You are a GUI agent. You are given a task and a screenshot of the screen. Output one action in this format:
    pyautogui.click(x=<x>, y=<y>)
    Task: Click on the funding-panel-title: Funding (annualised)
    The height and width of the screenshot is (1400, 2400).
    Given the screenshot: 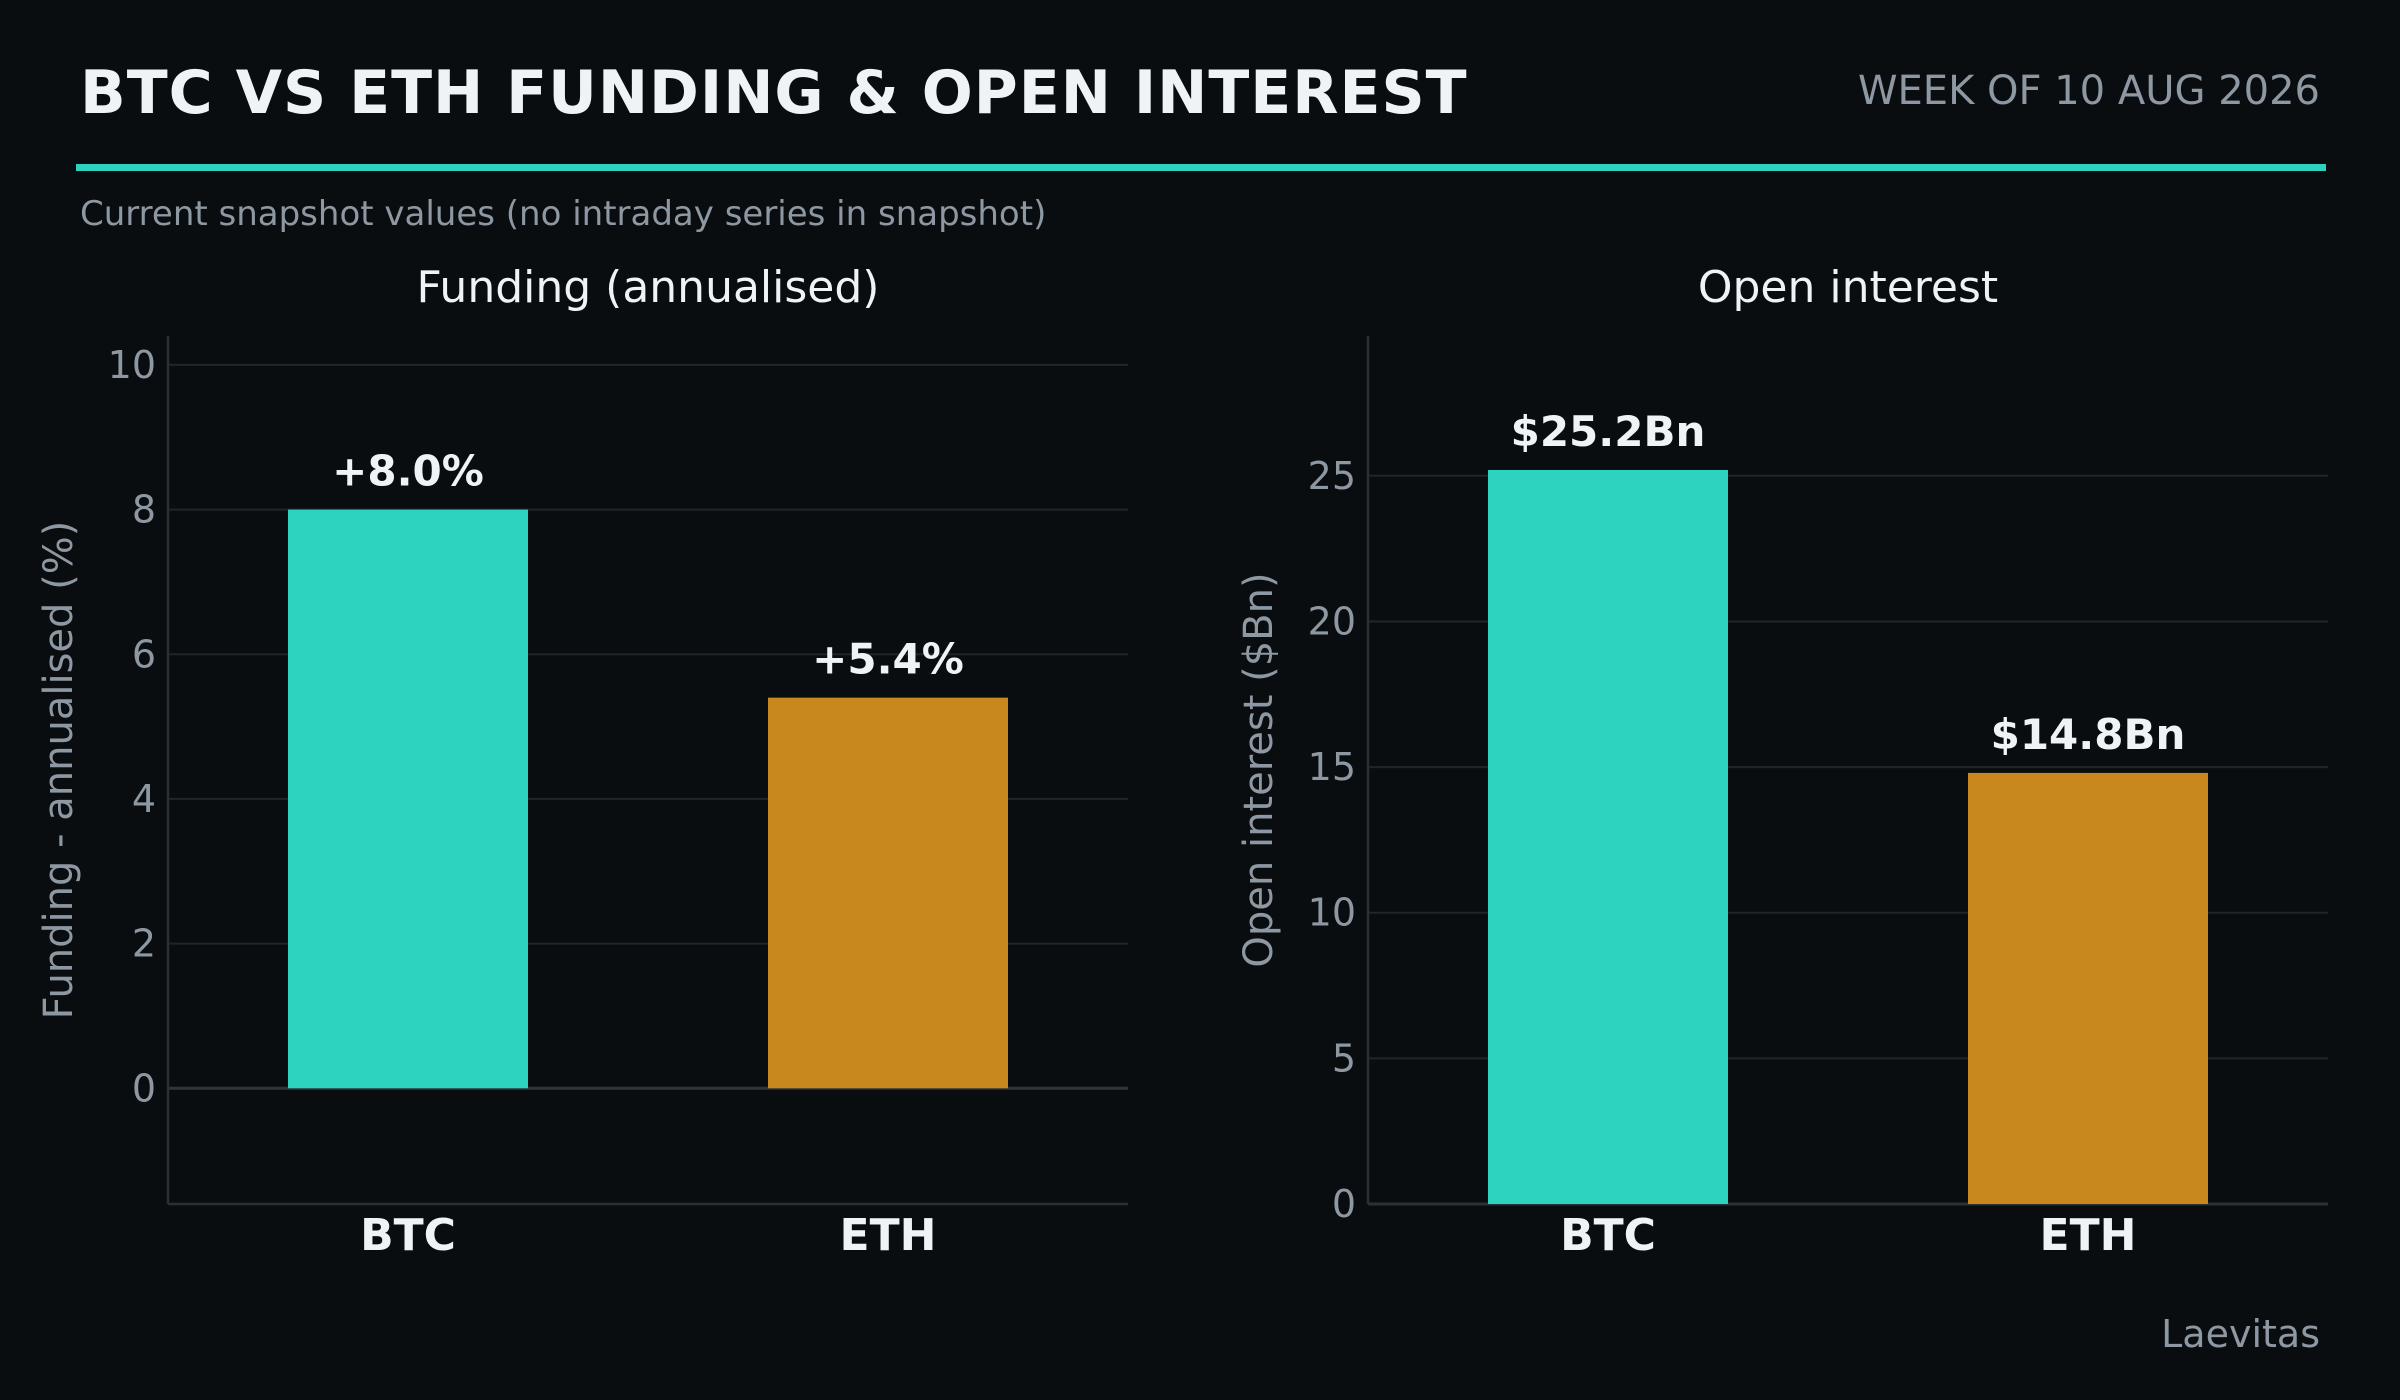 What is the action you would take?
    pyautogui.click(x=648, y=287)
    